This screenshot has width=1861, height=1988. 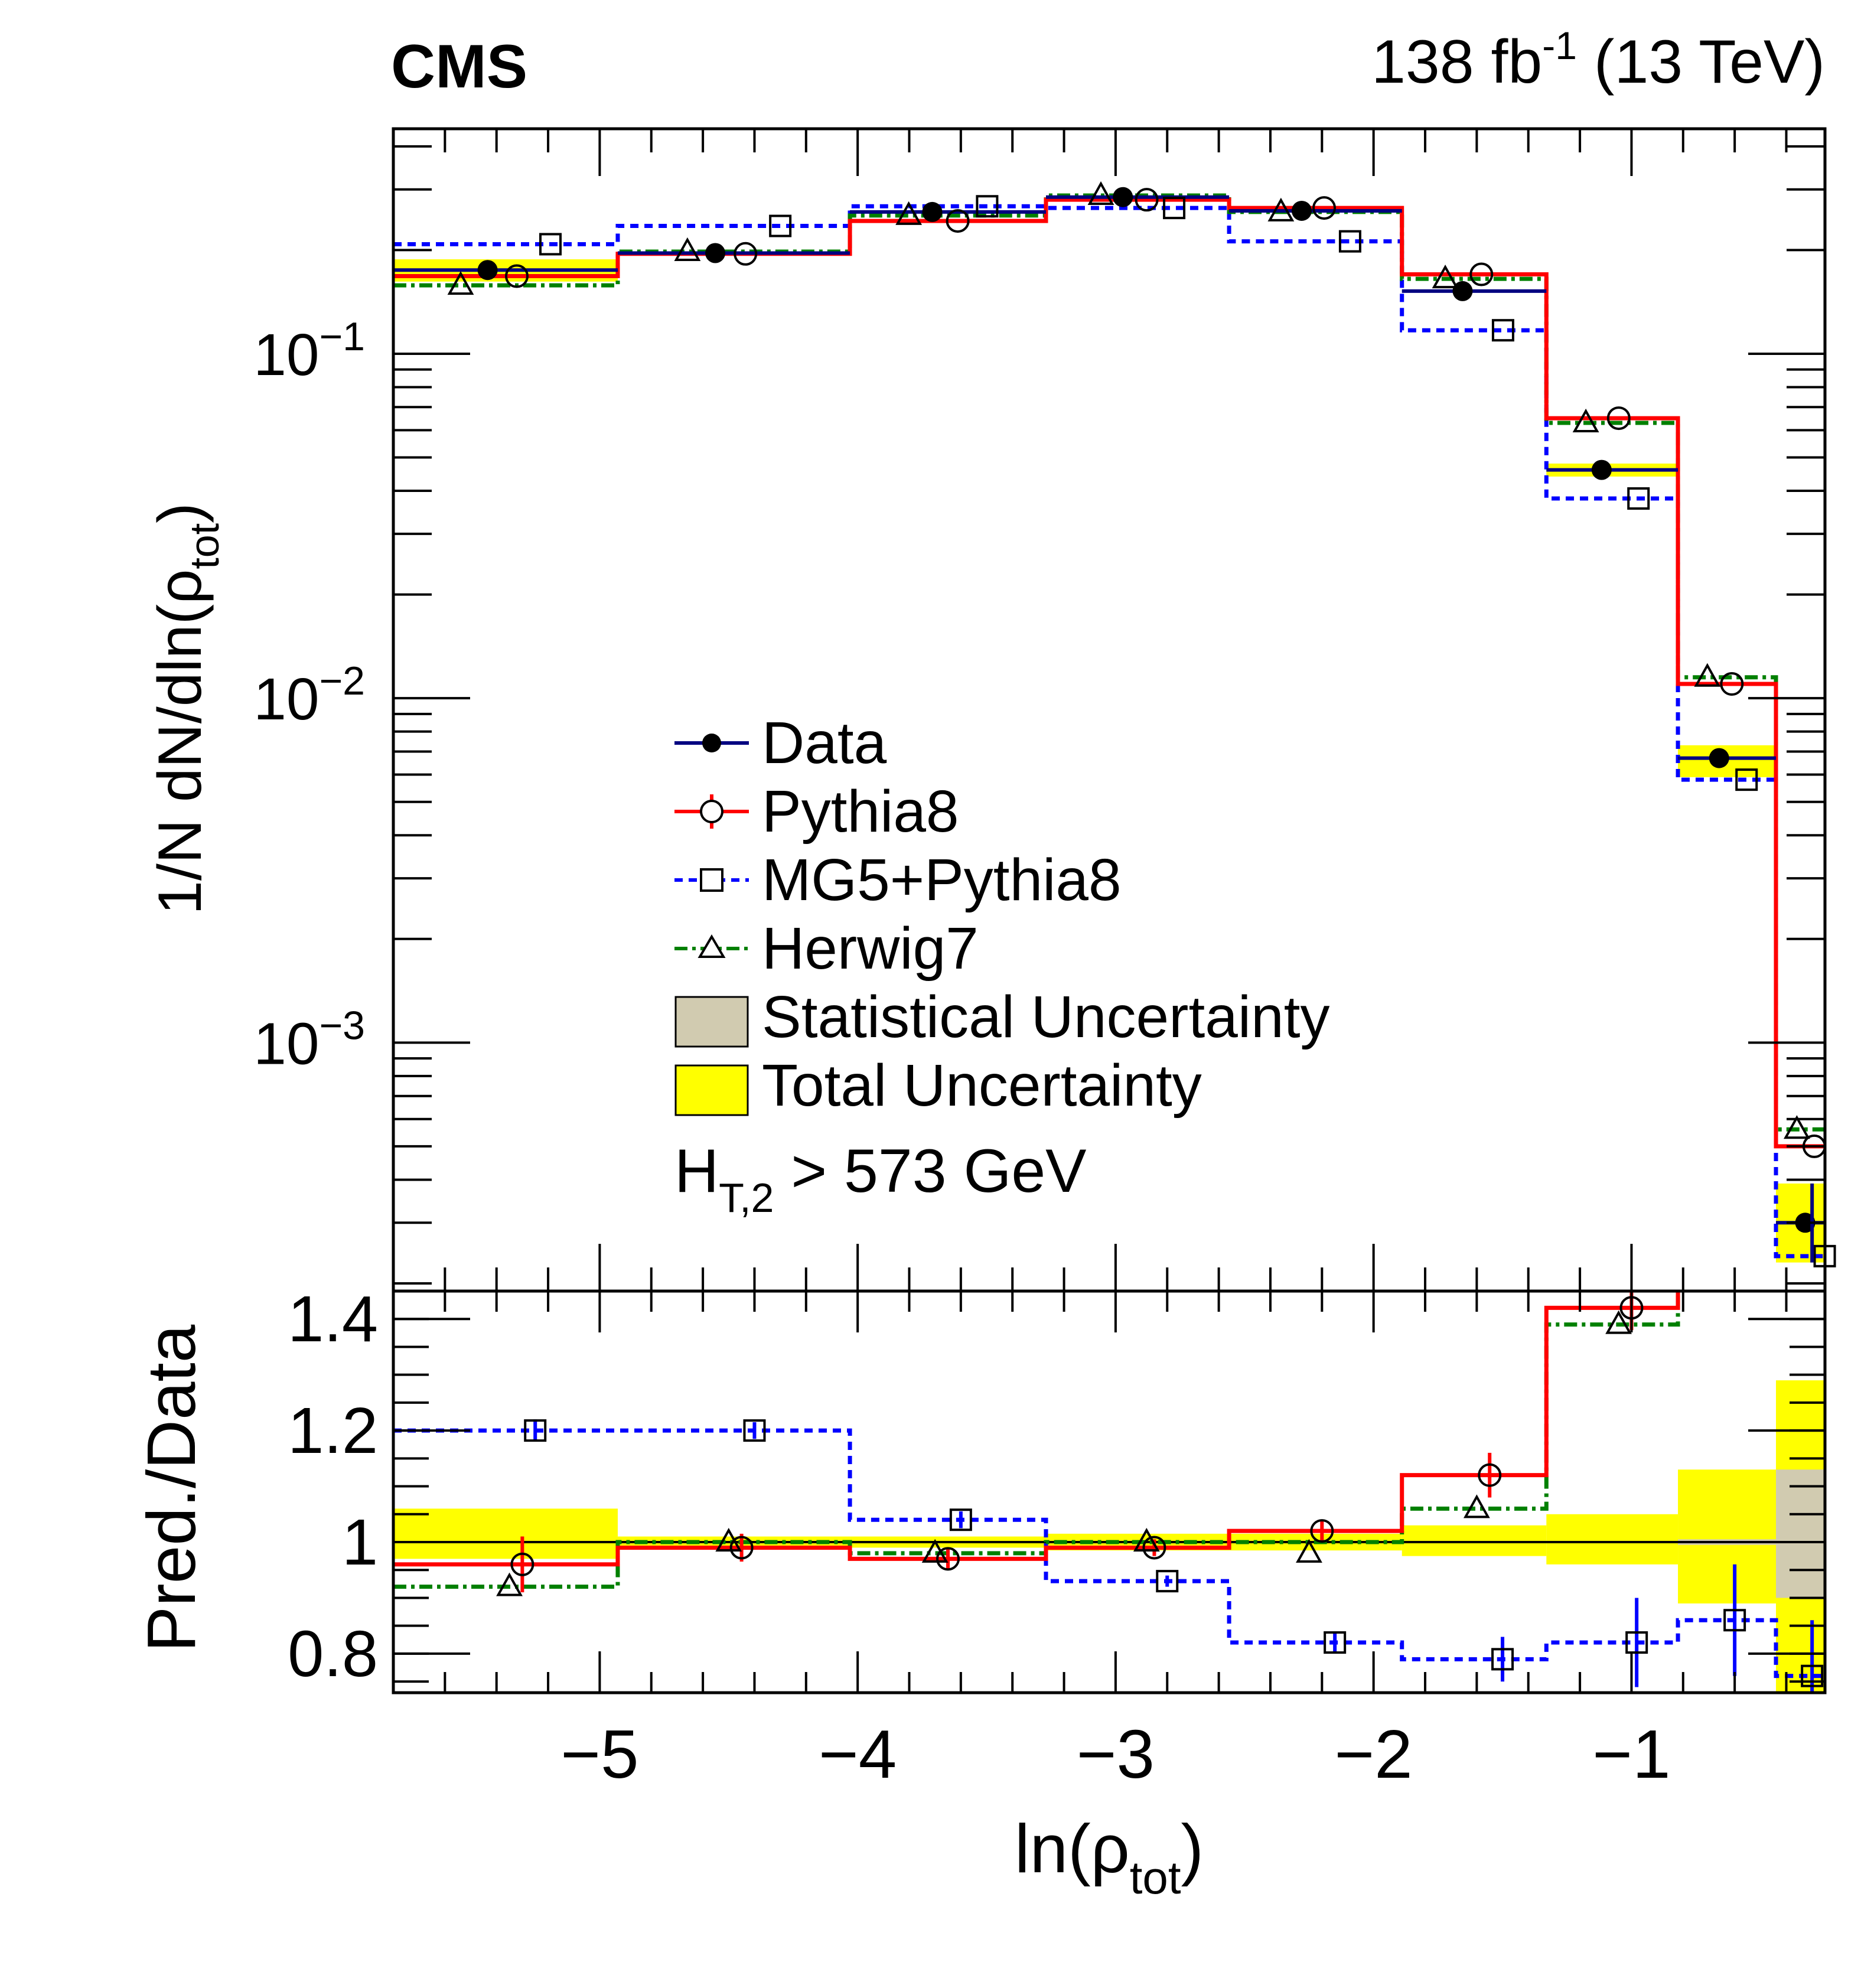 I want to click on legend-data: Data, so click(x=780, y=743).